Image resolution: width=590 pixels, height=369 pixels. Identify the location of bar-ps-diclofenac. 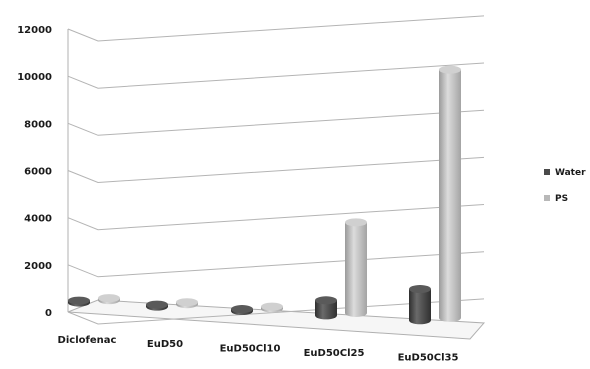
(109, 299).